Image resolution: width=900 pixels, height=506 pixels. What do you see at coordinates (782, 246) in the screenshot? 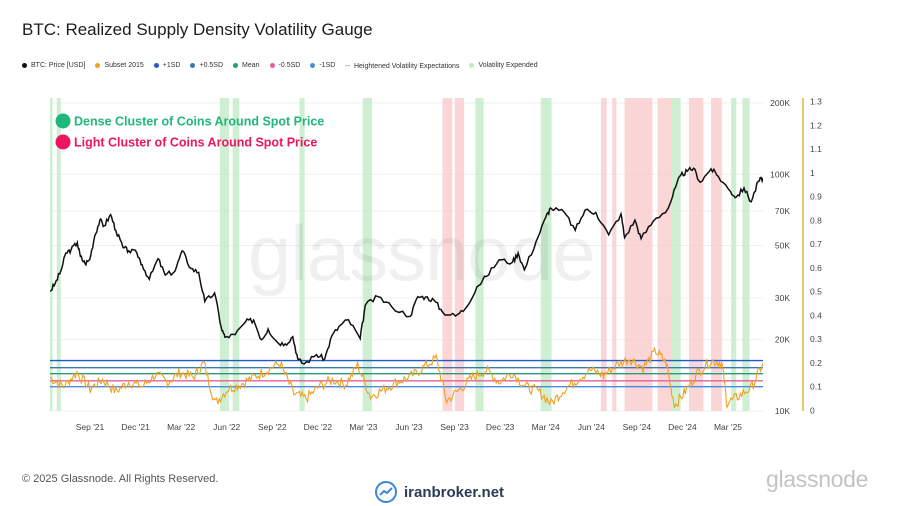
I see `y-left-tick-label: 50K` at bounding box center [782, 246].